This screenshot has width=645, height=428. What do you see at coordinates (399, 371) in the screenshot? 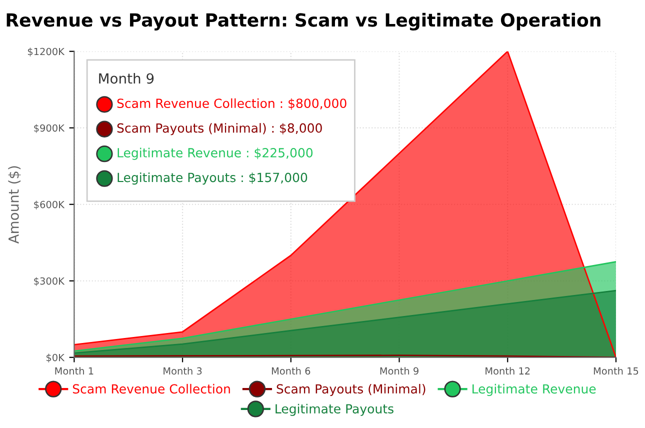
I see `x-tick-label: Month 9` at bounding box center [399, 371].